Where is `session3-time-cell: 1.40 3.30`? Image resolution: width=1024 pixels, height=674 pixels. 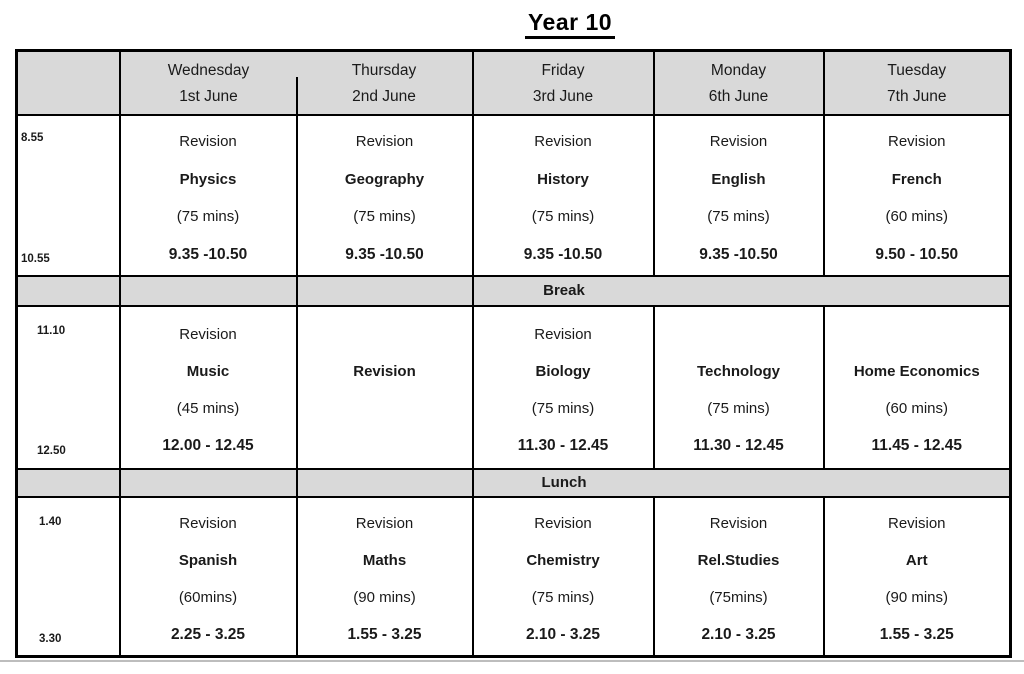
session3-time-cell: 1.40 3.30 is located at coordinates (68, 576).